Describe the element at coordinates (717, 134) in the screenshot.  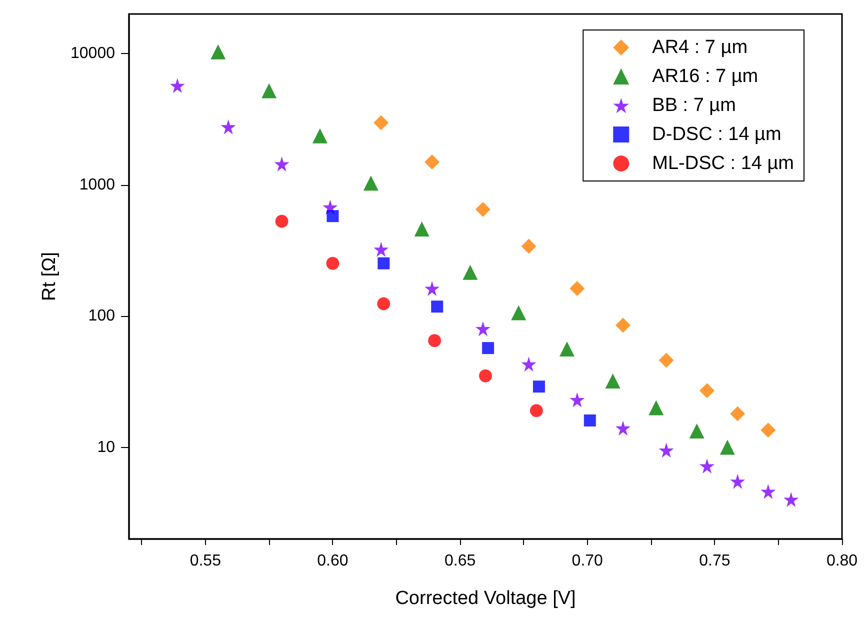
I see `legend-label: D-DSC : 14 µm` at that location.